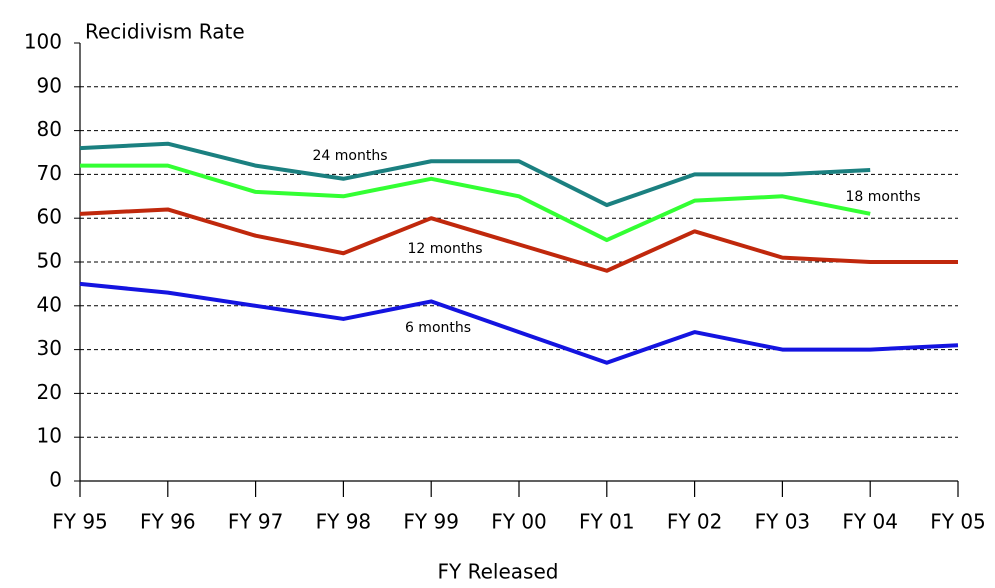  Describe the element at coordinates (43, 42) in the screenshot. I see `y-tick-label: 100` at that location.